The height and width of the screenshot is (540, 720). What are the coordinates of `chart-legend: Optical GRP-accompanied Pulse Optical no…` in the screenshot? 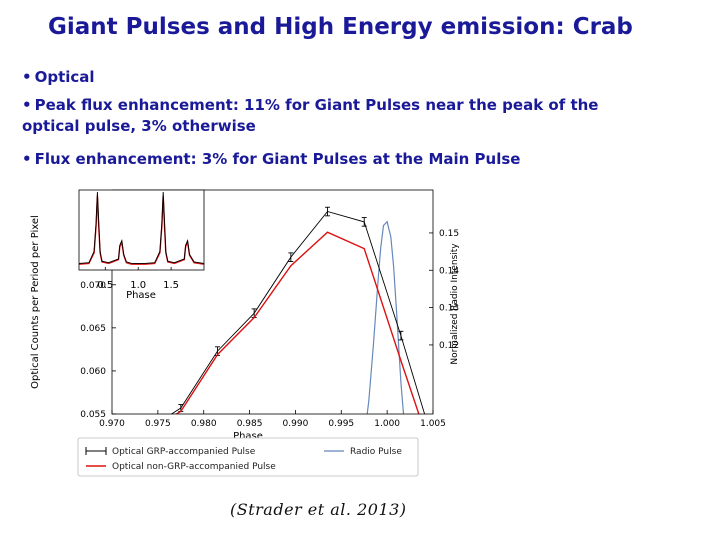 It's located at (248, 457).